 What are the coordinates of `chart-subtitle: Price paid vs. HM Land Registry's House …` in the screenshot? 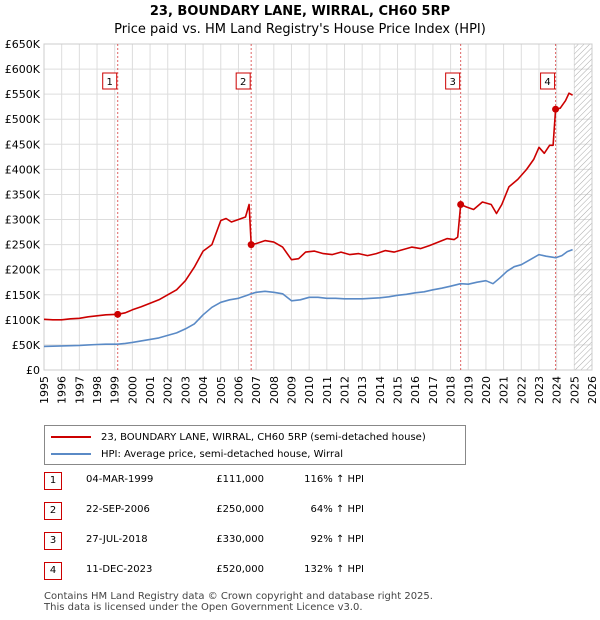 It's located at (300, 29).